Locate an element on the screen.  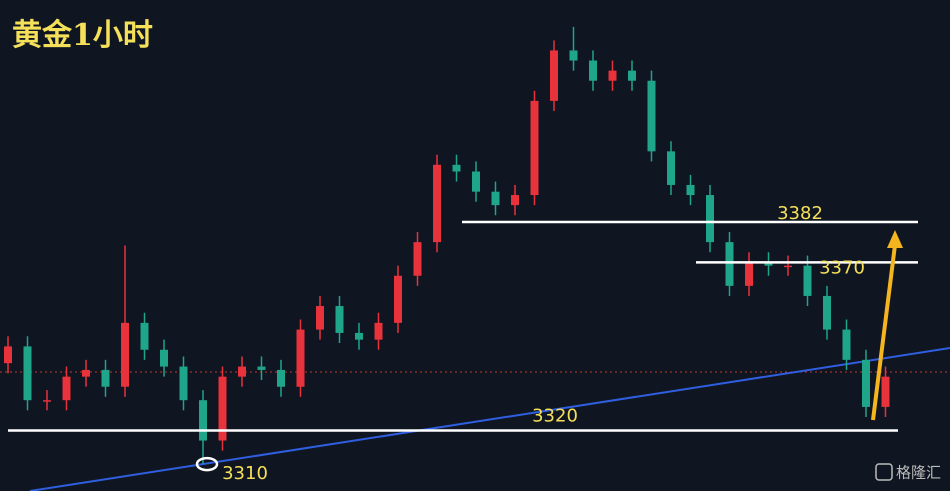
level-label: 3320 is located at coordinates (555, 415).